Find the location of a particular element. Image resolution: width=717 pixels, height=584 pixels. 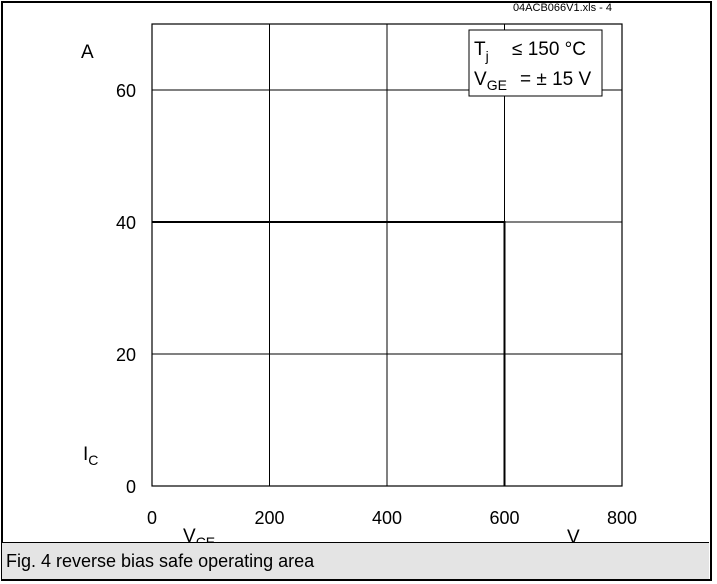

x-tick-label: 400 is located at coordinates (387, 518).